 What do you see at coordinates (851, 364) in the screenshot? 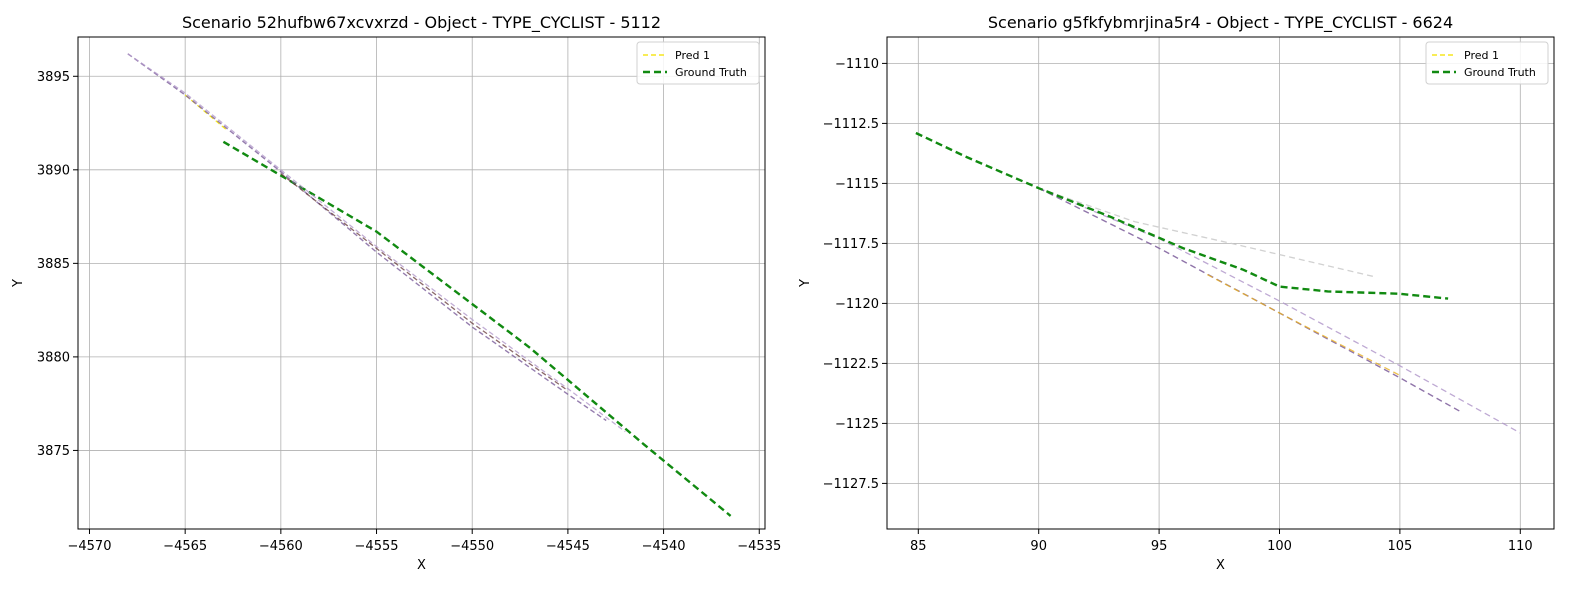
I see `y-tick-label: −1122.5` at bounding box center [851, 364].